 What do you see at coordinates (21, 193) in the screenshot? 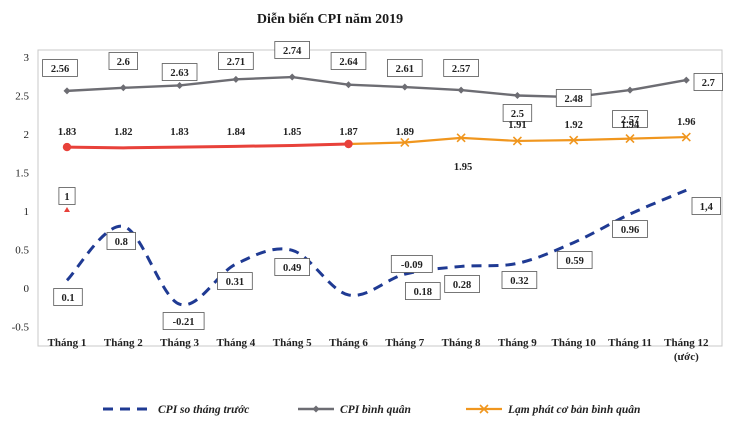
I see `y-axis: -0.5 0 0.5 1 1.5 2 2.5 3` at bounding box center [21, 193].